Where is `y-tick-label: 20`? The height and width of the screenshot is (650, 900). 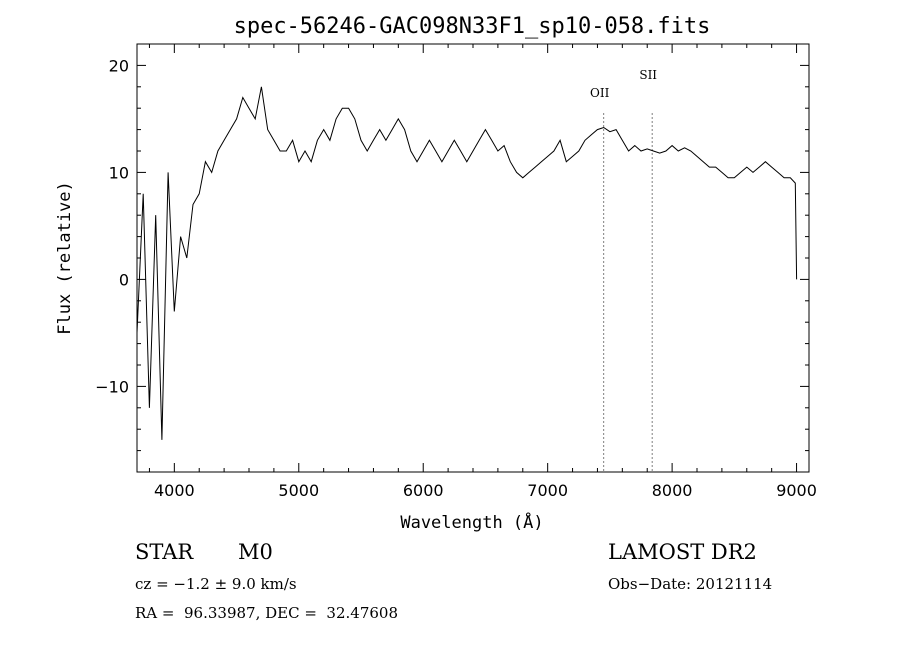
y-tick-label: 20 is located at coordinates (119, 65).